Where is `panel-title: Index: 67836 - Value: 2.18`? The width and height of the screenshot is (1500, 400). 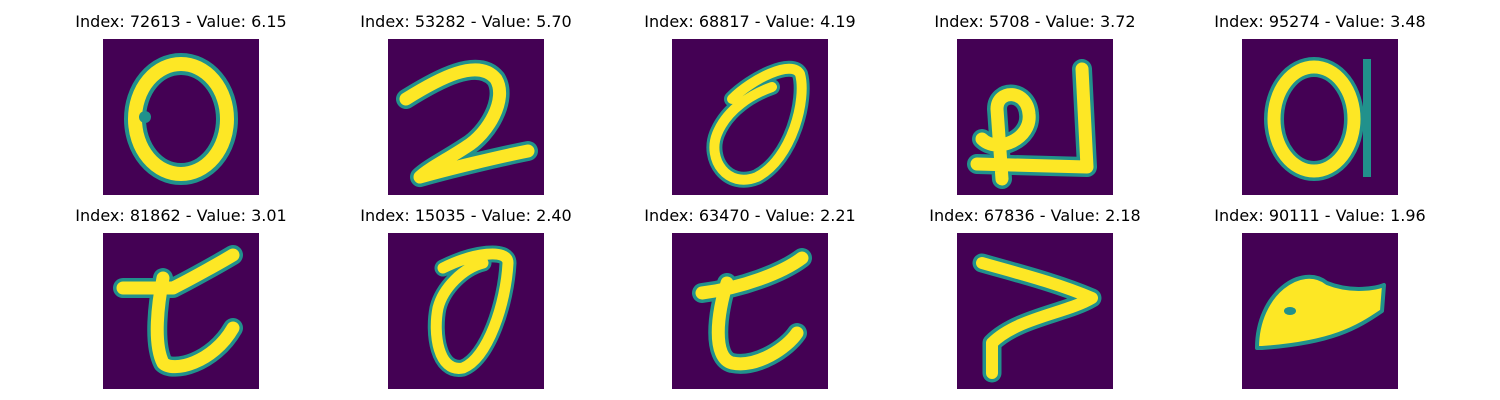
panel-title: Index: 67836 - Value: 2.18 is located at coordinates (1035, 215).